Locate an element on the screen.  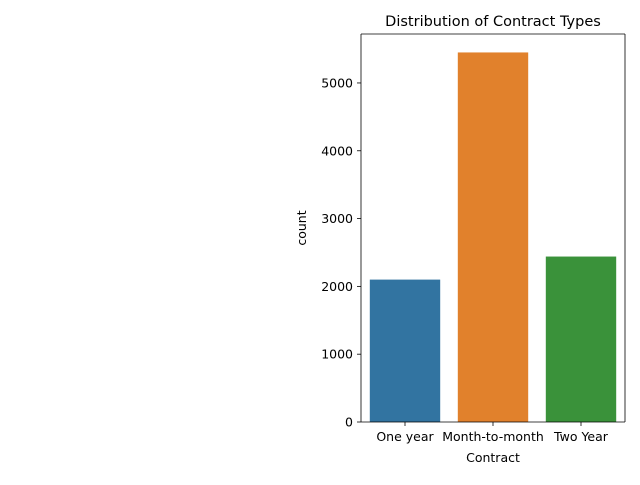
bar-month-to-month is located at coordinates (493, 237).